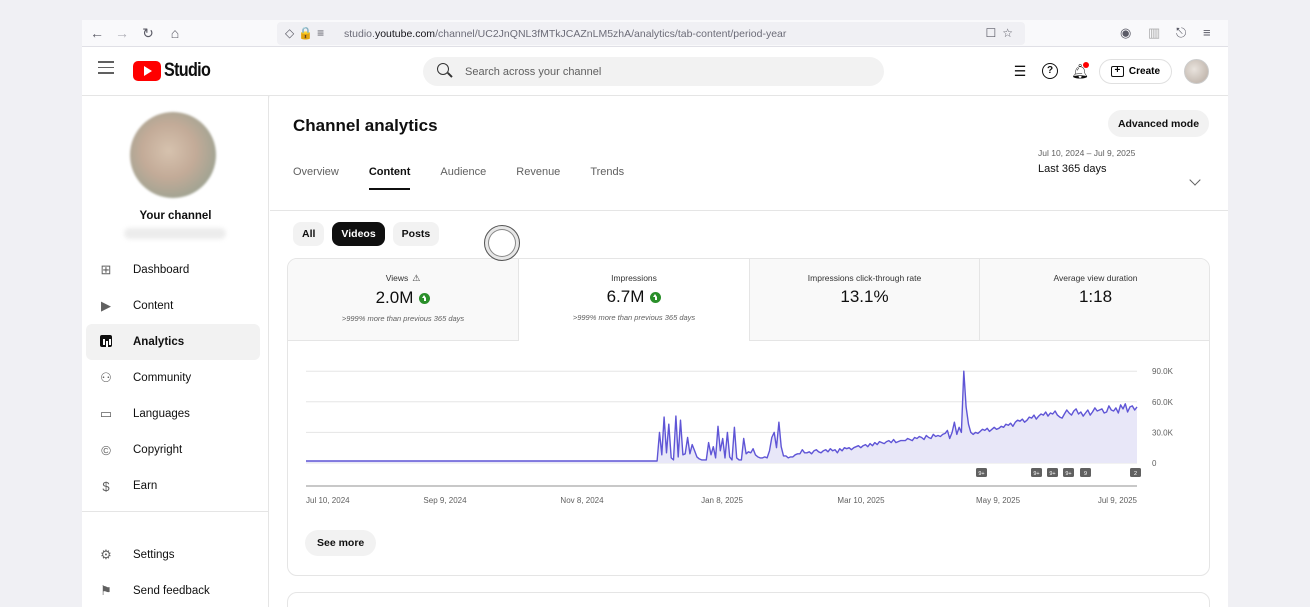 The image size is (1310, 607). I want to click on content-icon: ▶, so click(106, 305).